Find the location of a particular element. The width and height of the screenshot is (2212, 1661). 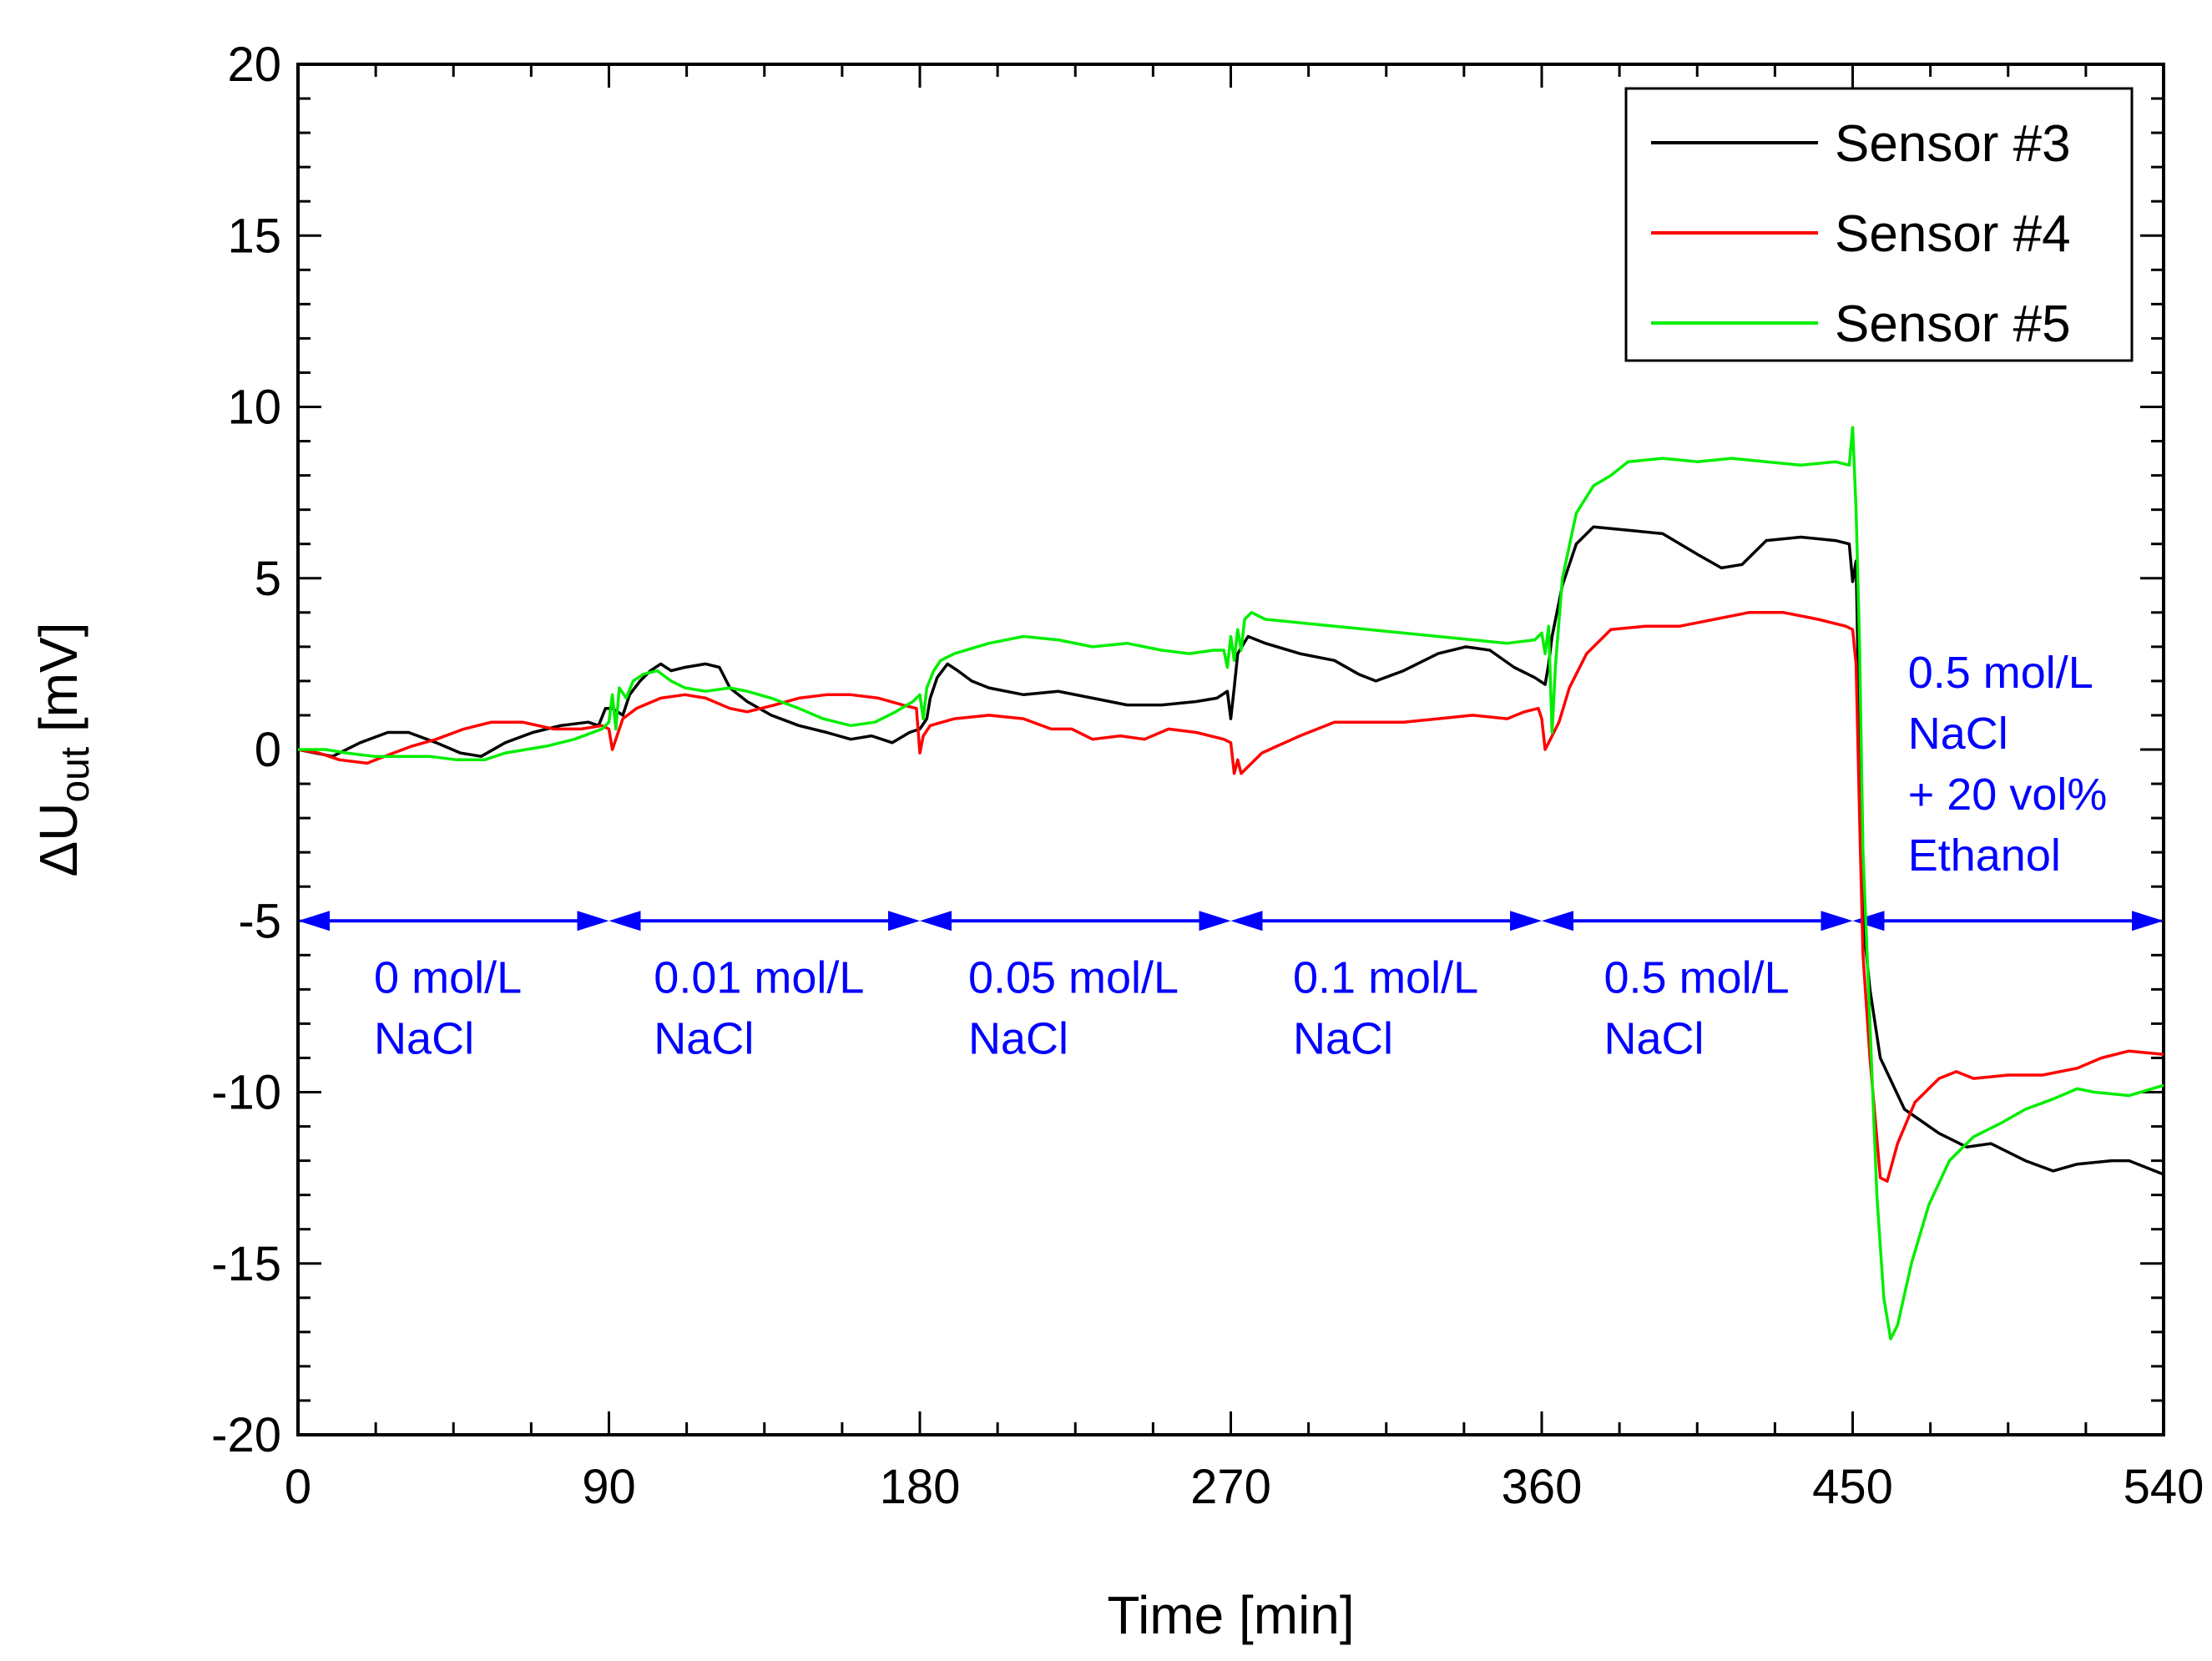

span-label: 0.1 mol/L is located at coordinates (1385, 977).